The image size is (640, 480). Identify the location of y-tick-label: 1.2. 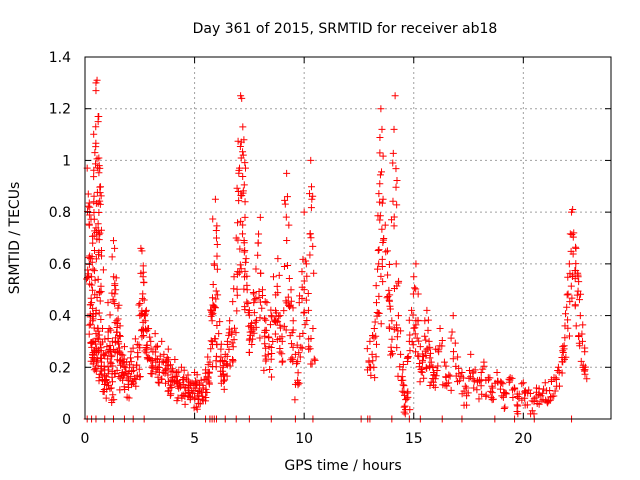
(60, 110).